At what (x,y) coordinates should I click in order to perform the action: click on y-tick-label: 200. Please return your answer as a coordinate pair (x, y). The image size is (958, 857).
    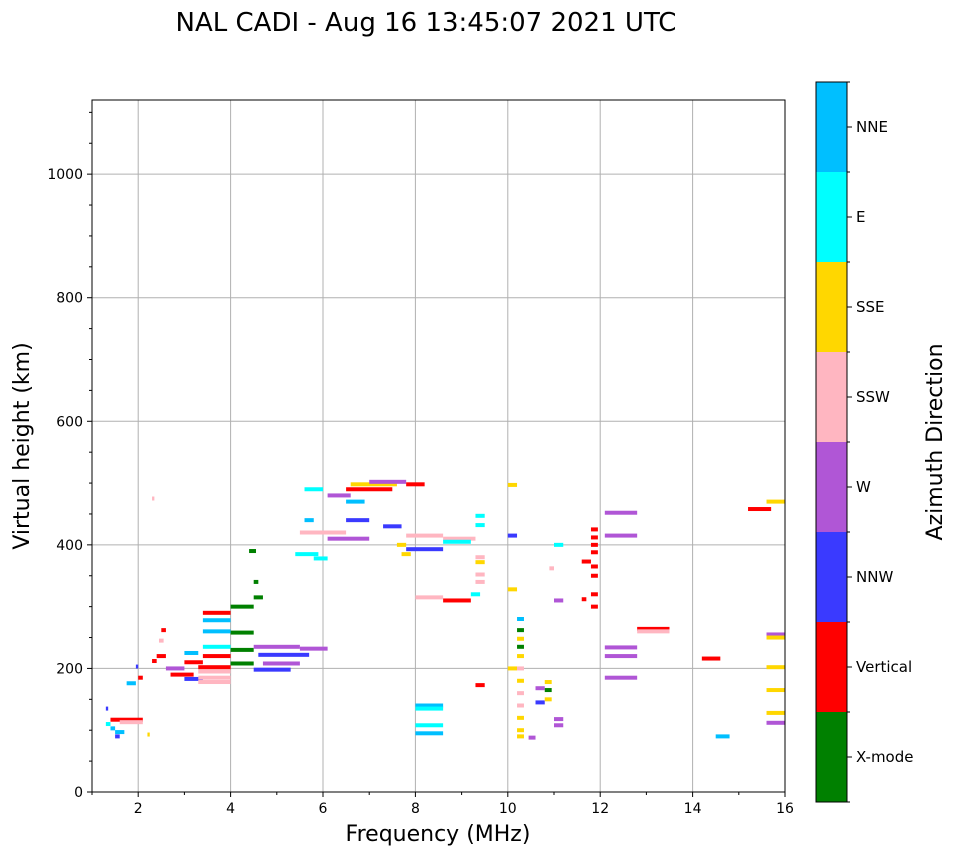
    Looking at the image, I should click on (69, 669).